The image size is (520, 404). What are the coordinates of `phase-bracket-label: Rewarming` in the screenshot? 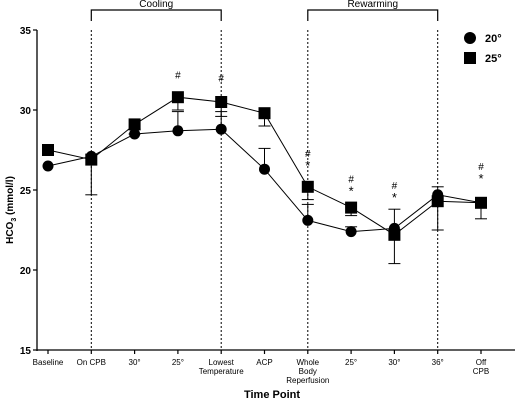 It's located at (372, 5).